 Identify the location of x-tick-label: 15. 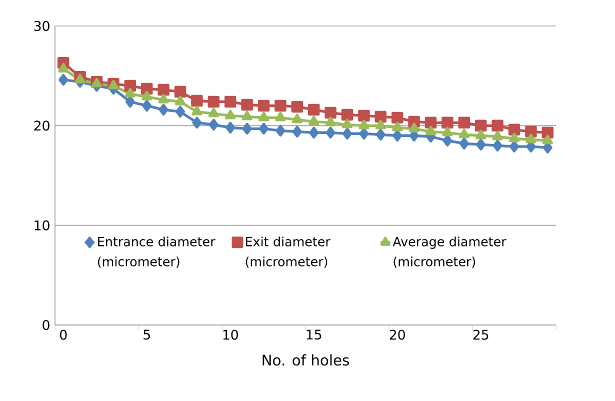
(314, 335).